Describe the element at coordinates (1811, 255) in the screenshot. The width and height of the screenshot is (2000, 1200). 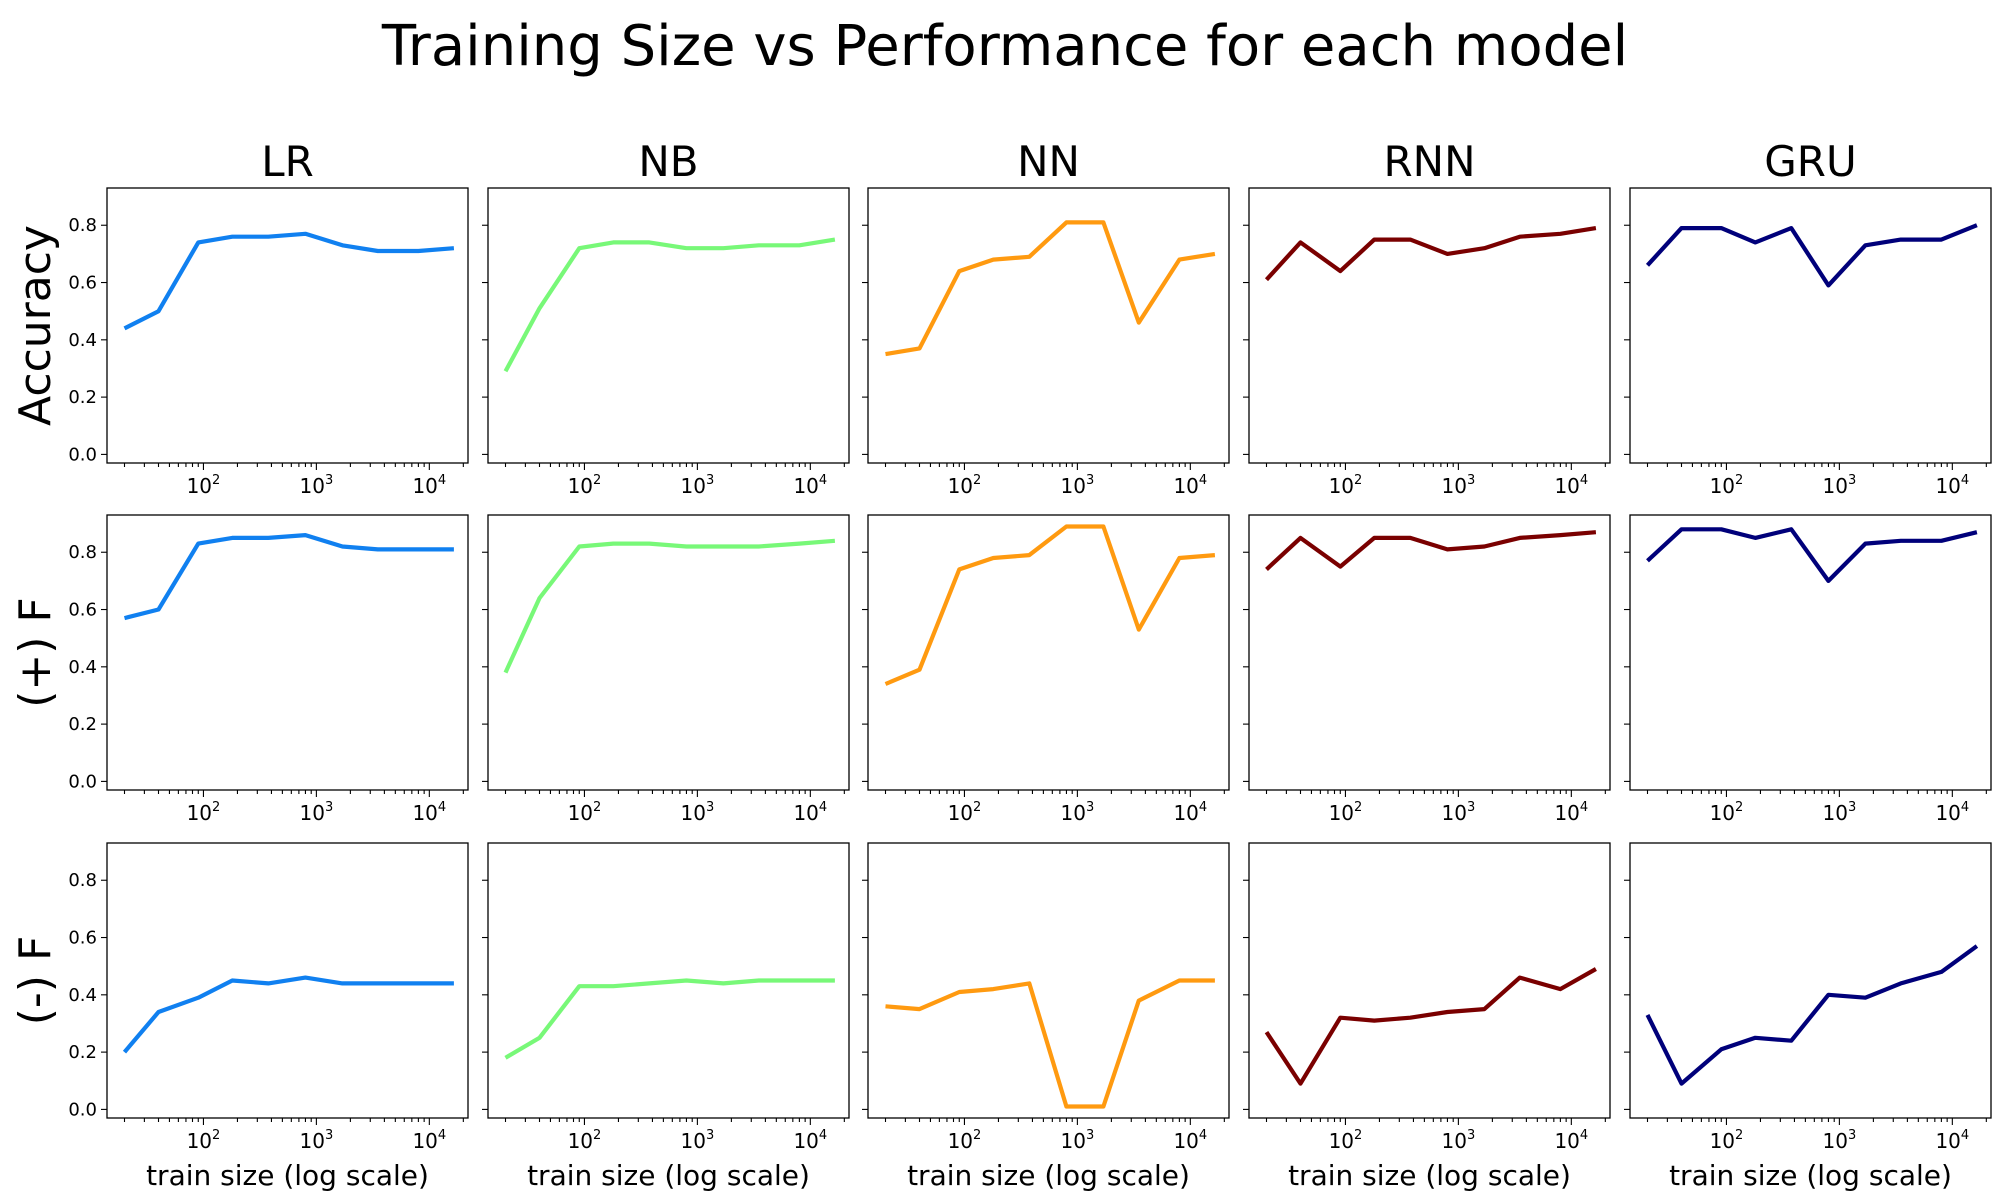
I see `series-line-gru-accuracy` at that location.